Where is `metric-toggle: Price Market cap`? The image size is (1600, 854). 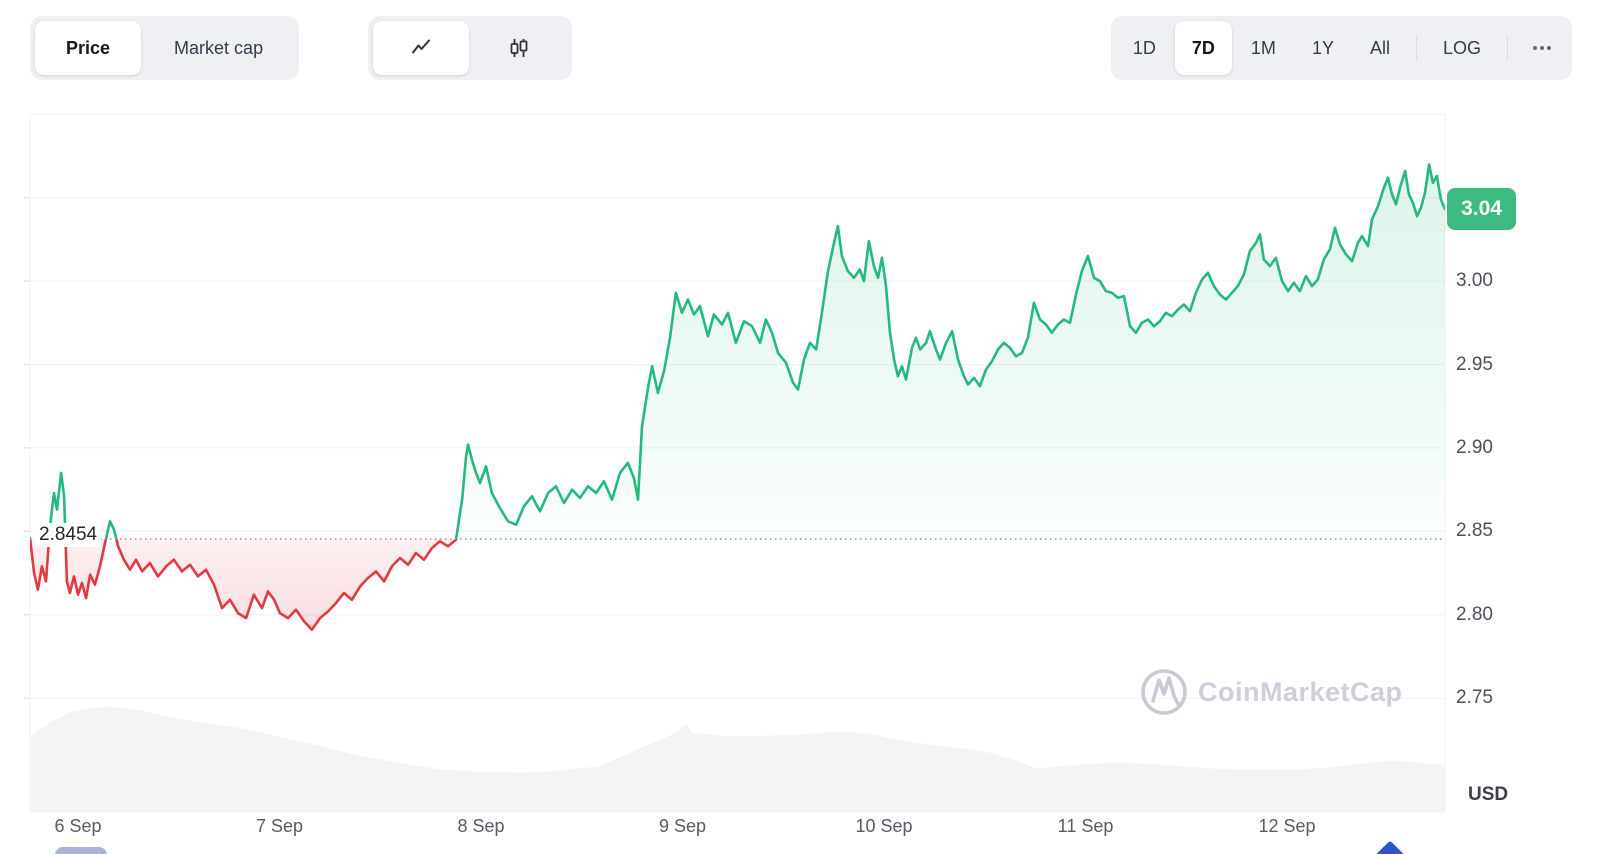
metric-toggle: Price Market cap is located at coordinates (165, 48).